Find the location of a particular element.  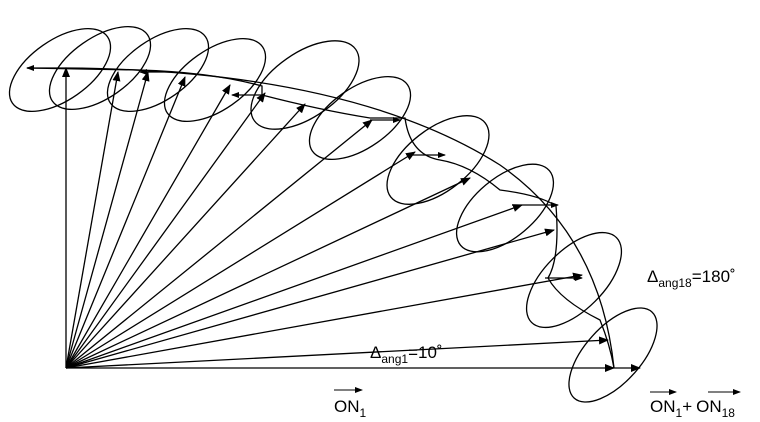

label-on1-plus-on18: ON1+ ON18 is located at coordinates (695, 404).